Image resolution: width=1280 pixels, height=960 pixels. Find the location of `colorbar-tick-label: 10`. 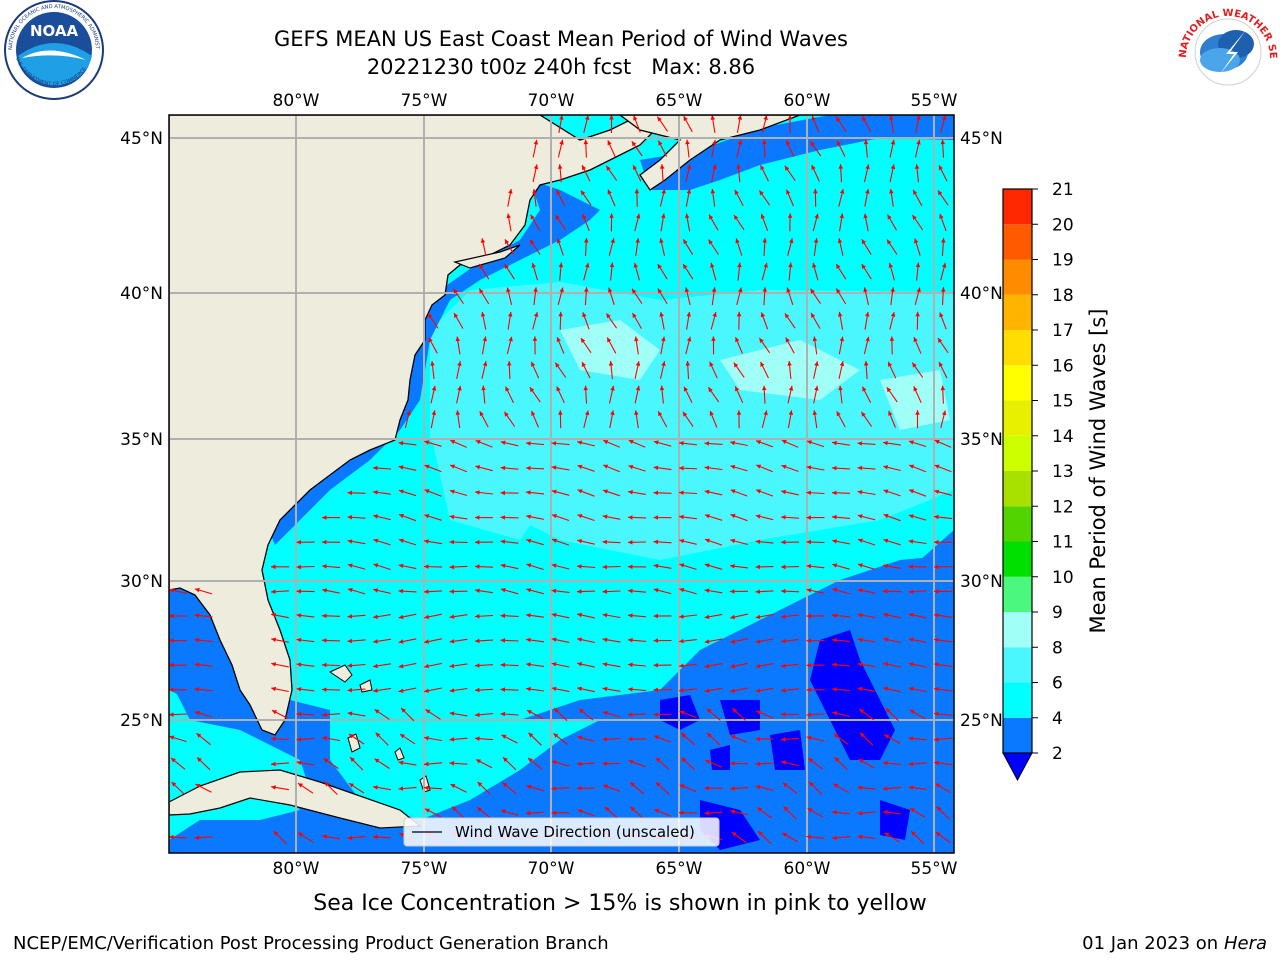

colorbar-tick-label: 10 is located at coordinates (1063, 578).